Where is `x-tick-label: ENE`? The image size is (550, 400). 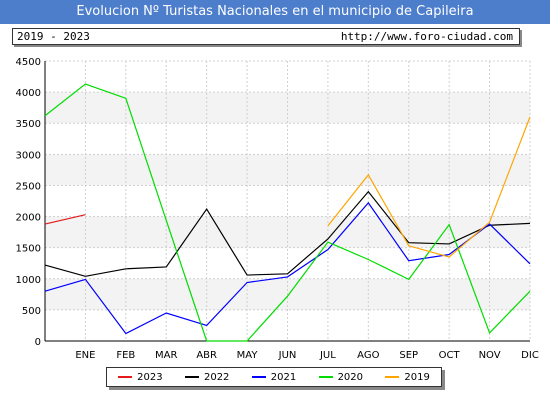
x-tick-label: ENE is located at coordinates (85, 355).